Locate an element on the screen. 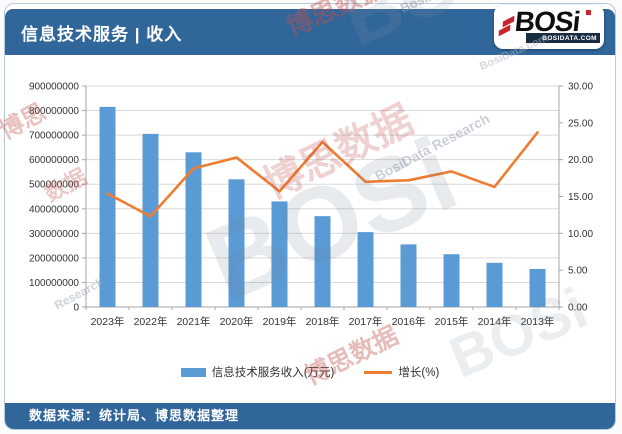  svg-text: 30.00 is located at coordinates (580, 87).